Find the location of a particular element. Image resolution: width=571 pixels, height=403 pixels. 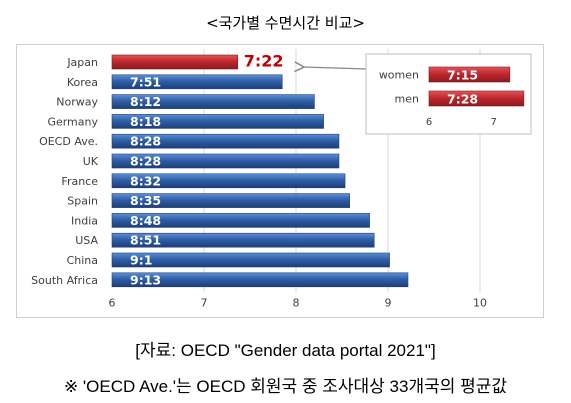

bar-spain is located at coordinates (230, 200).